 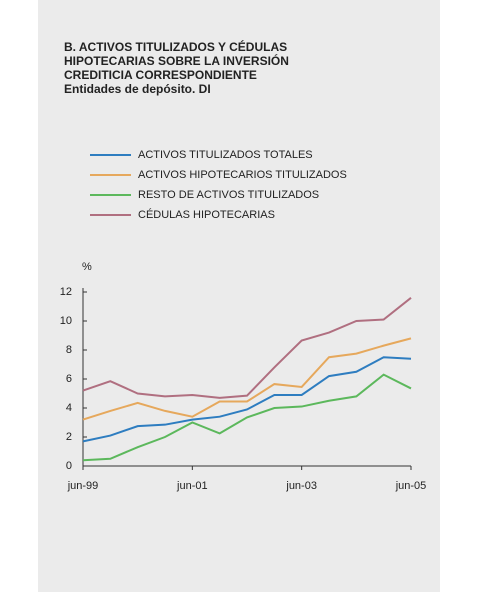 What do you see at coordinates (69, 466) in the screenshot?
I see `y-tick-label: 0` at bounding box center [69, 466].